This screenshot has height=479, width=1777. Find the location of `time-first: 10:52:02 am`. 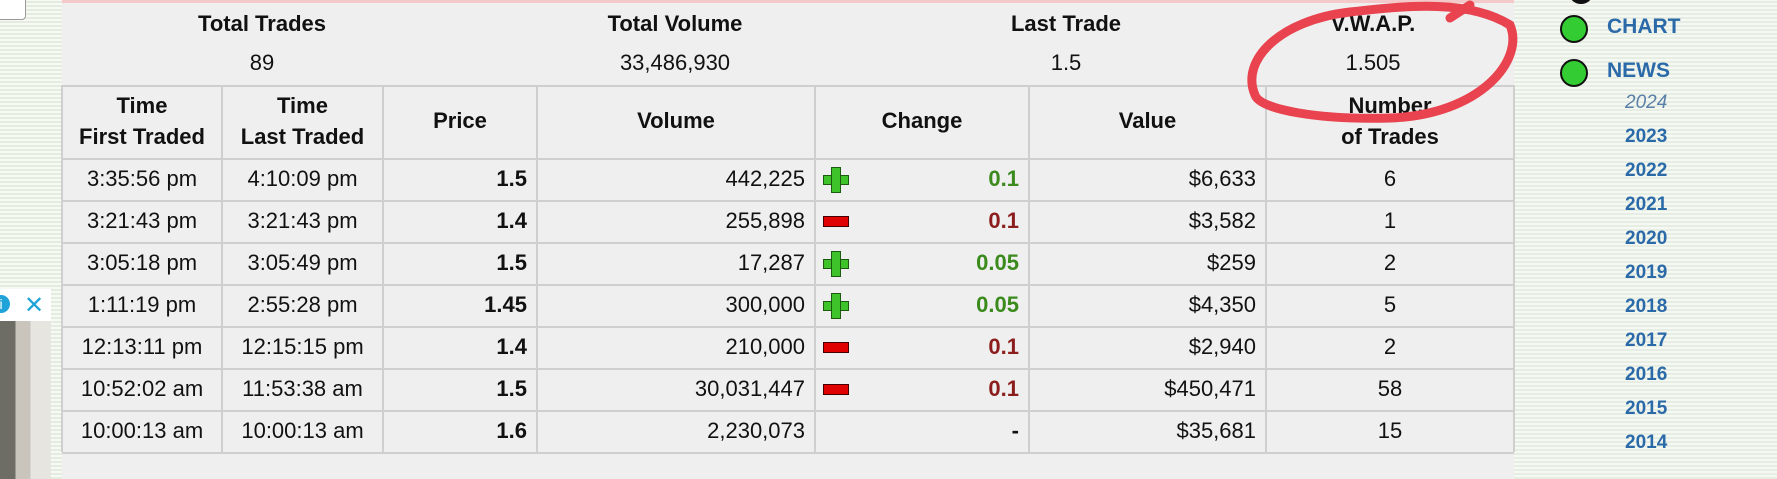

time-first: 10:52:02 am is located at coordinates (142, 388).